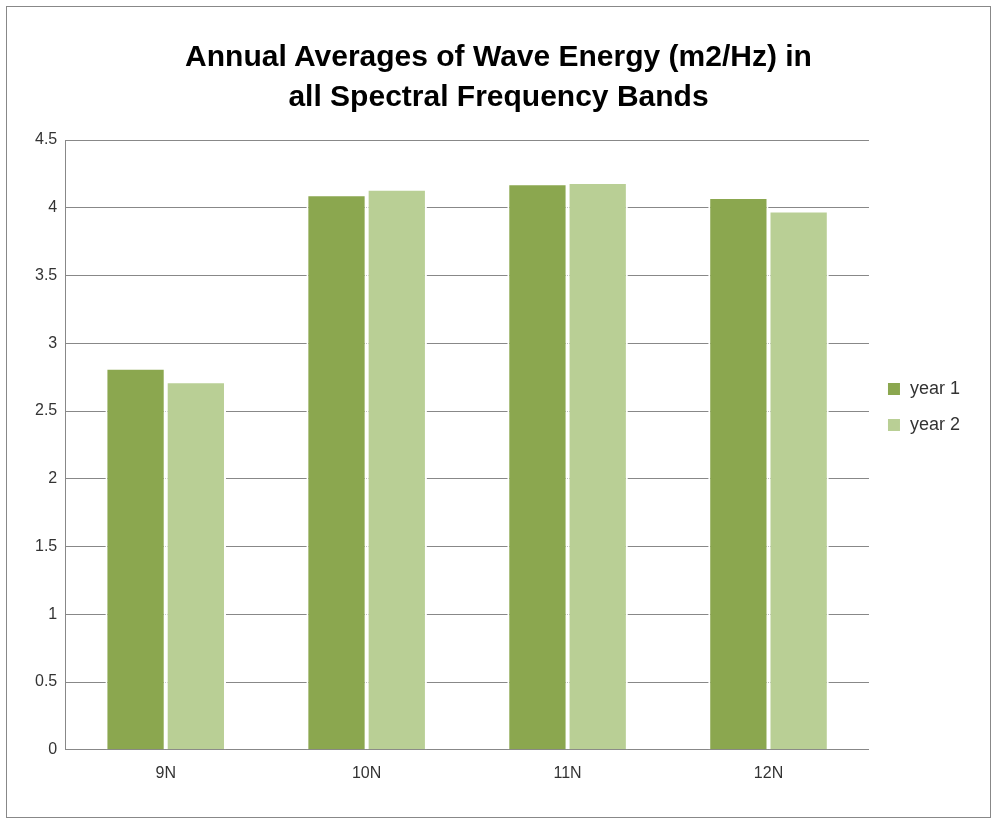 The width and height of the screenshot is (1001, 828). I want to click on y-tick-label: 4.5, so click(46, 139).